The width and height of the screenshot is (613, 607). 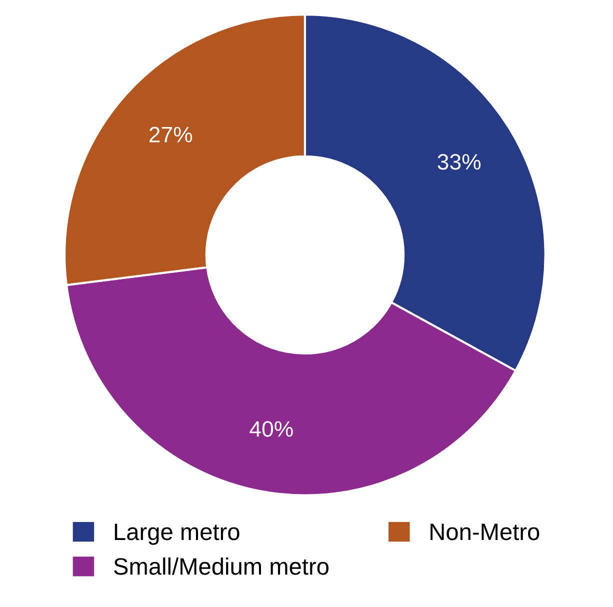 What do you see at coordinates (177, 534) in the screenshot?
I see `legend-label: Large metro` at bounding box center [177, 534].